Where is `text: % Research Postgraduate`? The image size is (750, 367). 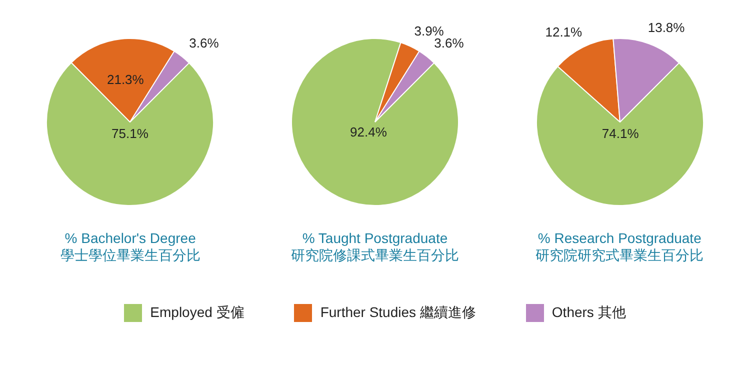 text: % Research Postgraduate is located at coordinates (619, 238).